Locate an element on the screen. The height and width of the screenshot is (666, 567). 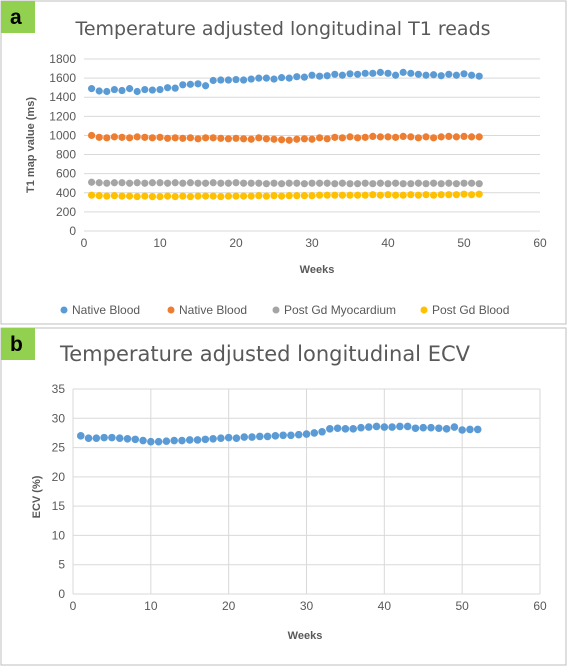
legend-item-post-gd-blood: Post Gd Blood is located at coordinates (464, 310).